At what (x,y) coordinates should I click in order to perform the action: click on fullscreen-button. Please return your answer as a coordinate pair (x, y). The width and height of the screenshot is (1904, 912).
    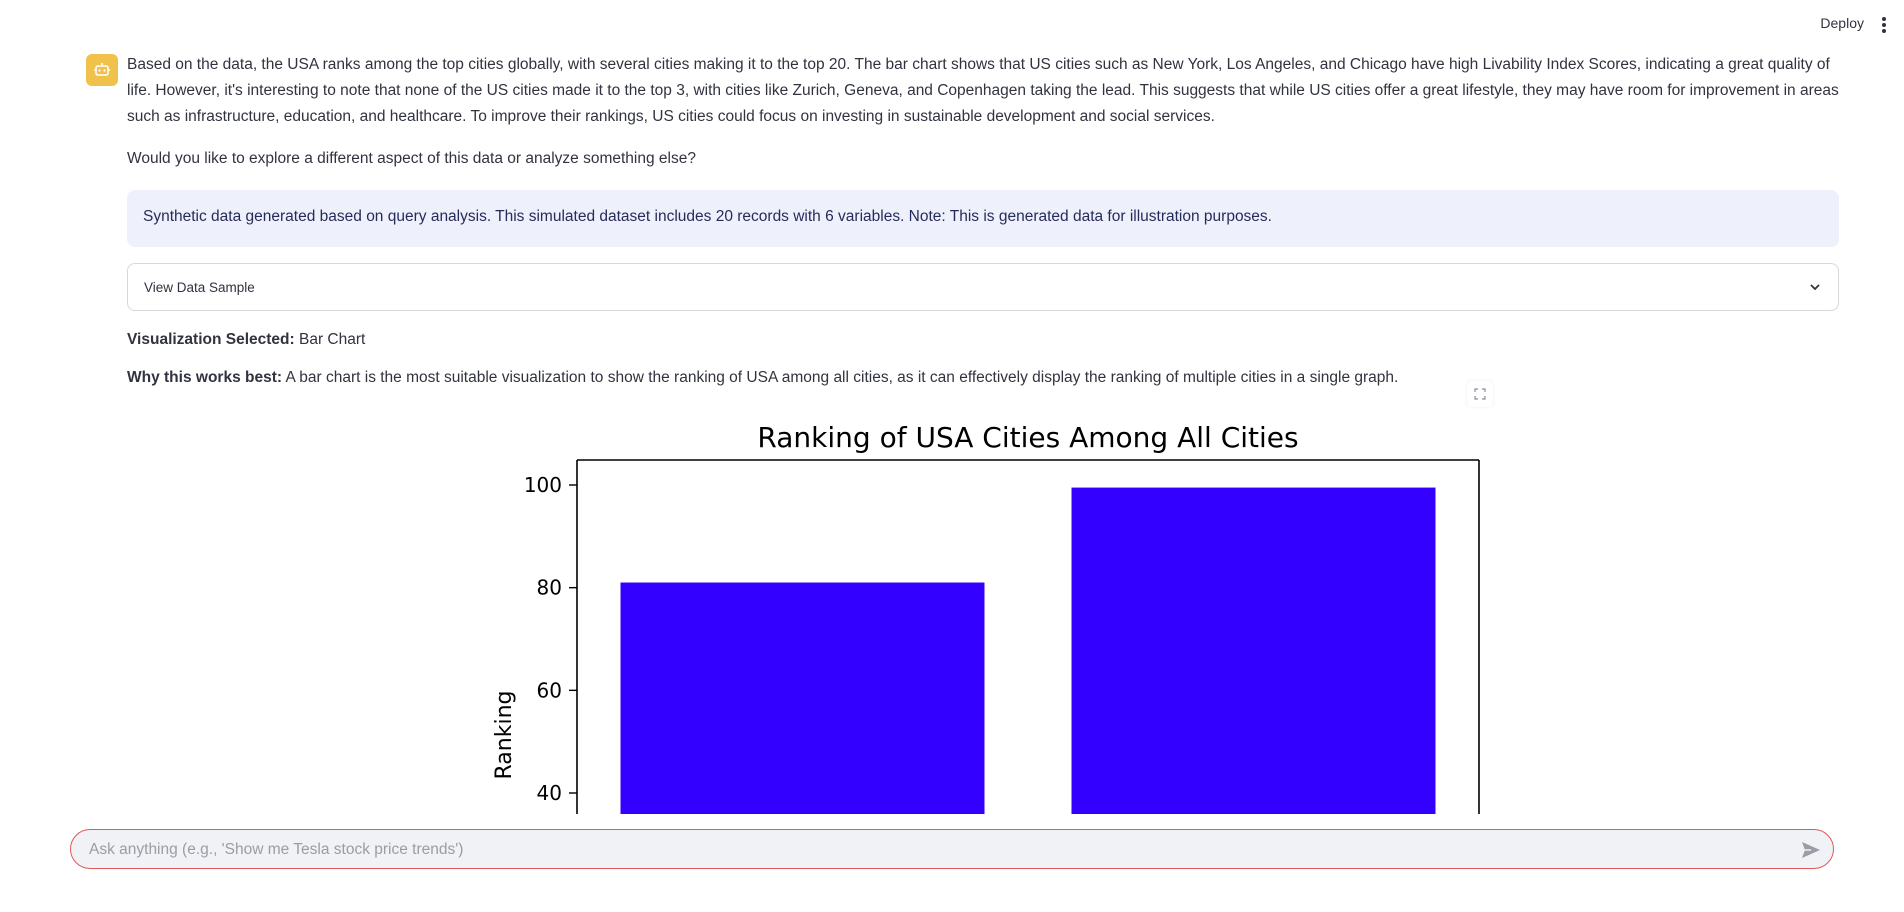
    Looking at the image, I should click on (1480, 394).